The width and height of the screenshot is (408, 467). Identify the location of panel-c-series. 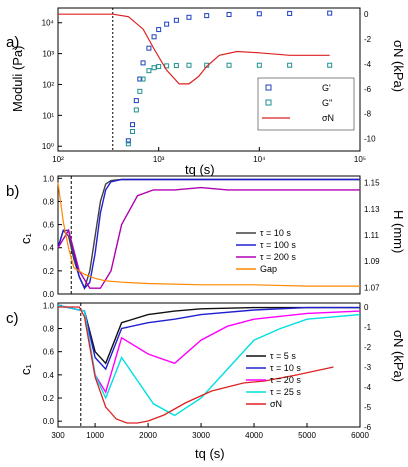
(208, 337).